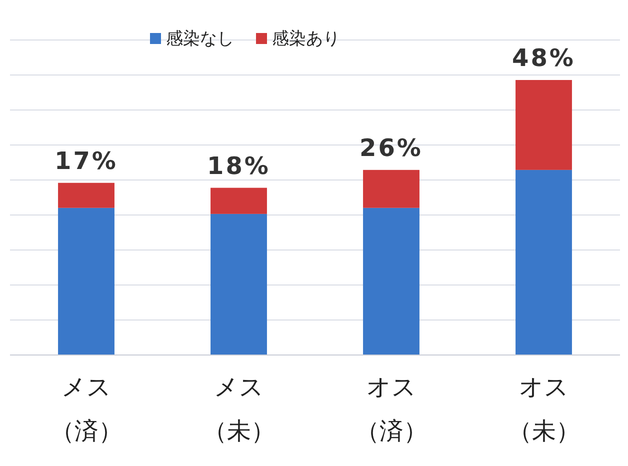 Image resolution: width=628 pixels, height=466 pixels. Describe the element at coordinates (544, 58) in the screenshot. I see `text: 48%` at that location.